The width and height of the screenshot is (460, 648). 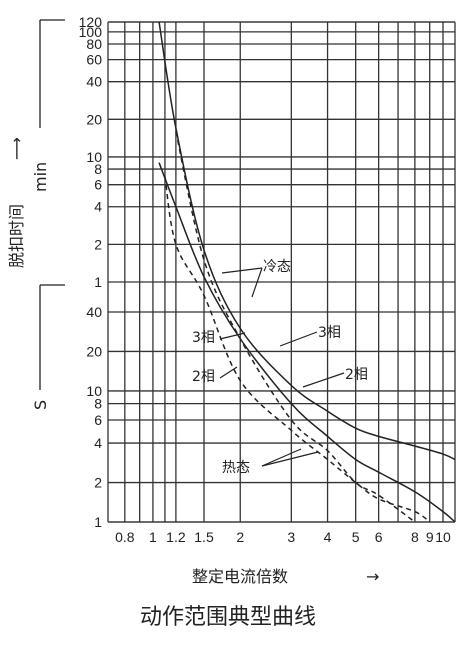 What do you see at coordinates (98, 282) in the screenshot?
I see `y-tick-label-min: 1` at bounding box center [98, 282].